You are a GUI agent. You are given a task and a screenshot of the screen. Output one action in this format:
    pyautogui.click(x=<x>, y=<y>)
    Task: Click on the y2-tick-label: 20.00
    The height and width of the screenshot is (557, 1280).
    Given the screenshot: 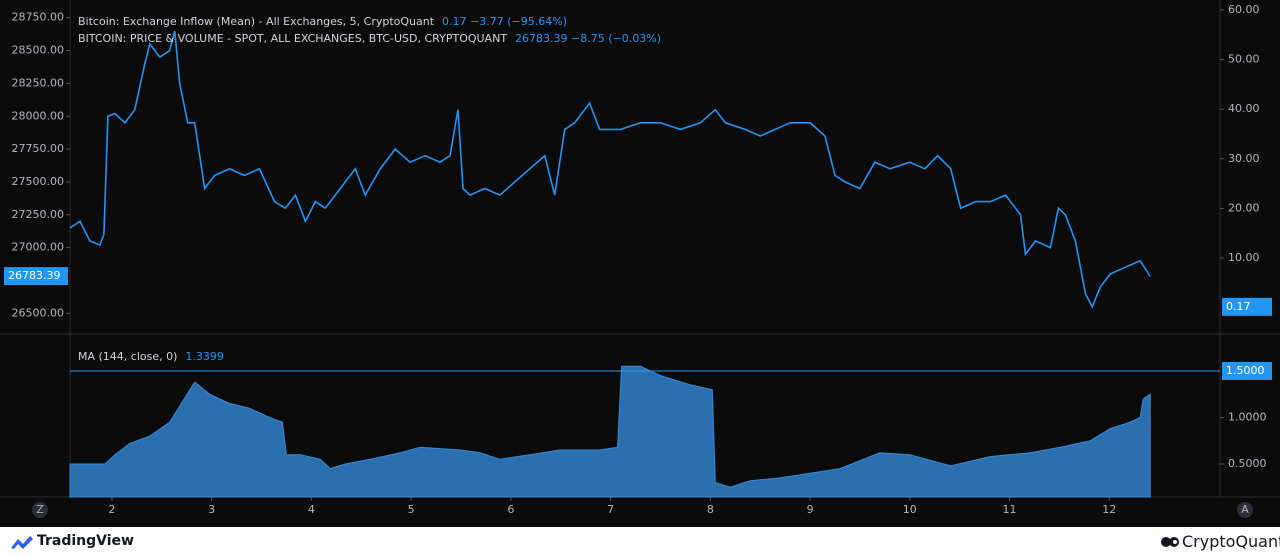 What is the action you would take?
    pyautogui.click(x=1244, y=207)
    